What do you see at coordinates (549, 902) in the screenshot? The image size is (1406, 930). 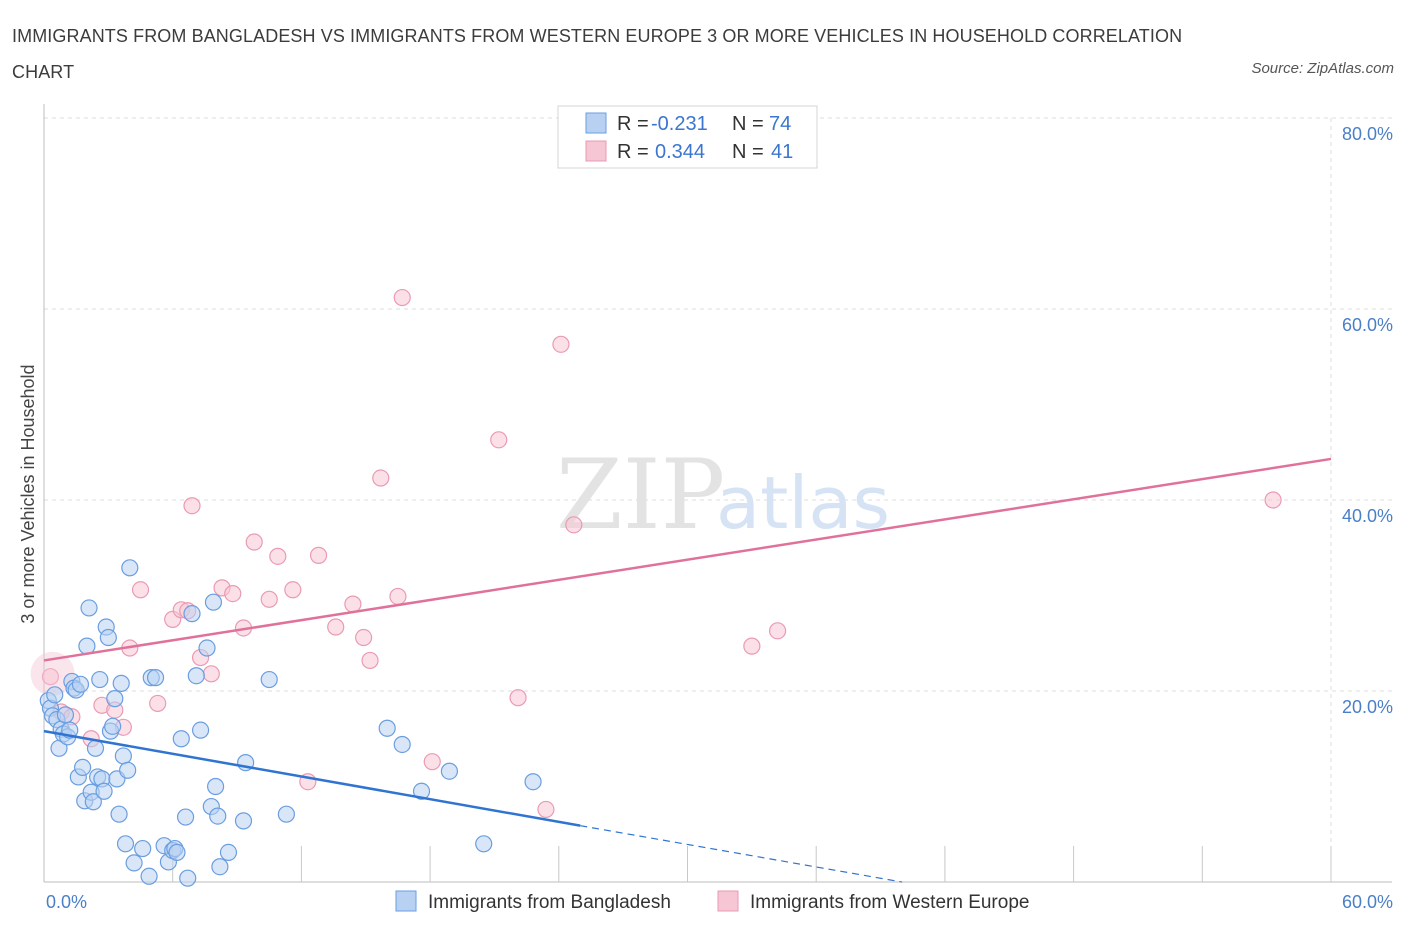 I see `bottom-legend-label-bangladesh: Immigrants from Bangladesh` at bounding box center [549, 902].